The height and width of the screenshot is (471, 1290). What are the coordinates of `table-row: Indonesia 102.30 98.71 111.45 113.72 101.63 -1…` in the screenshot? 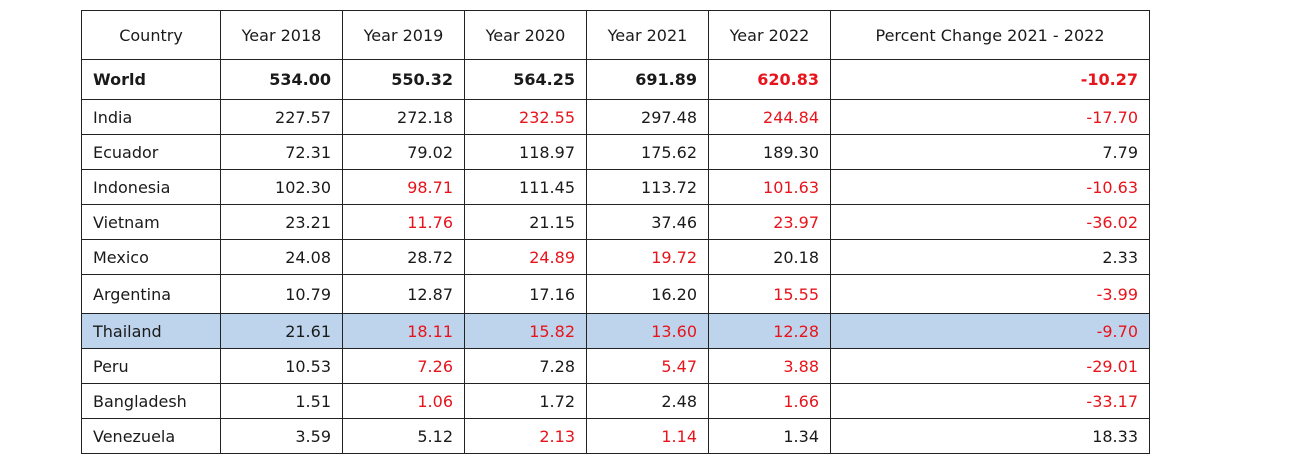 It's located at (615, 187).